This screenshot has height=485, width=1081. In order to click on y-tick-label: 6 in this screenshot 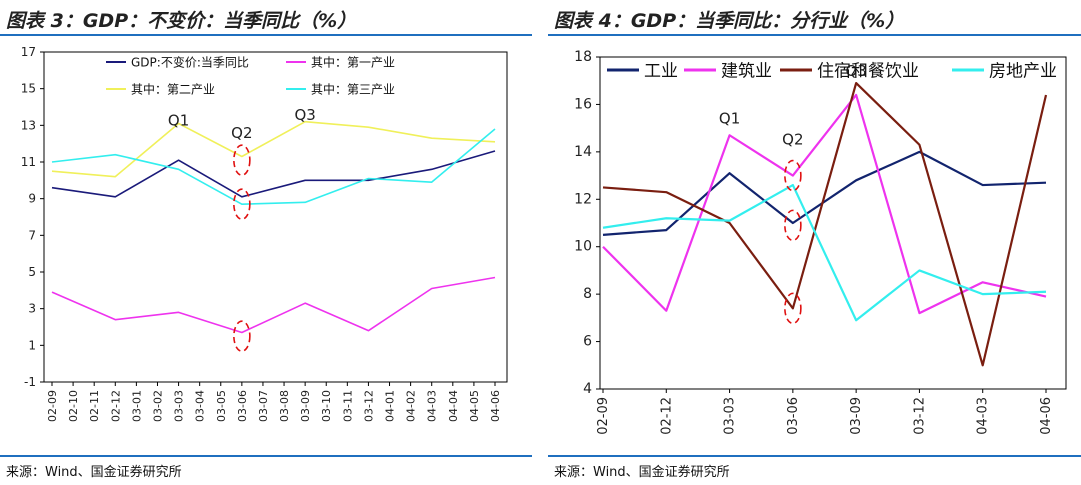, I will do `click(587, 342)`.